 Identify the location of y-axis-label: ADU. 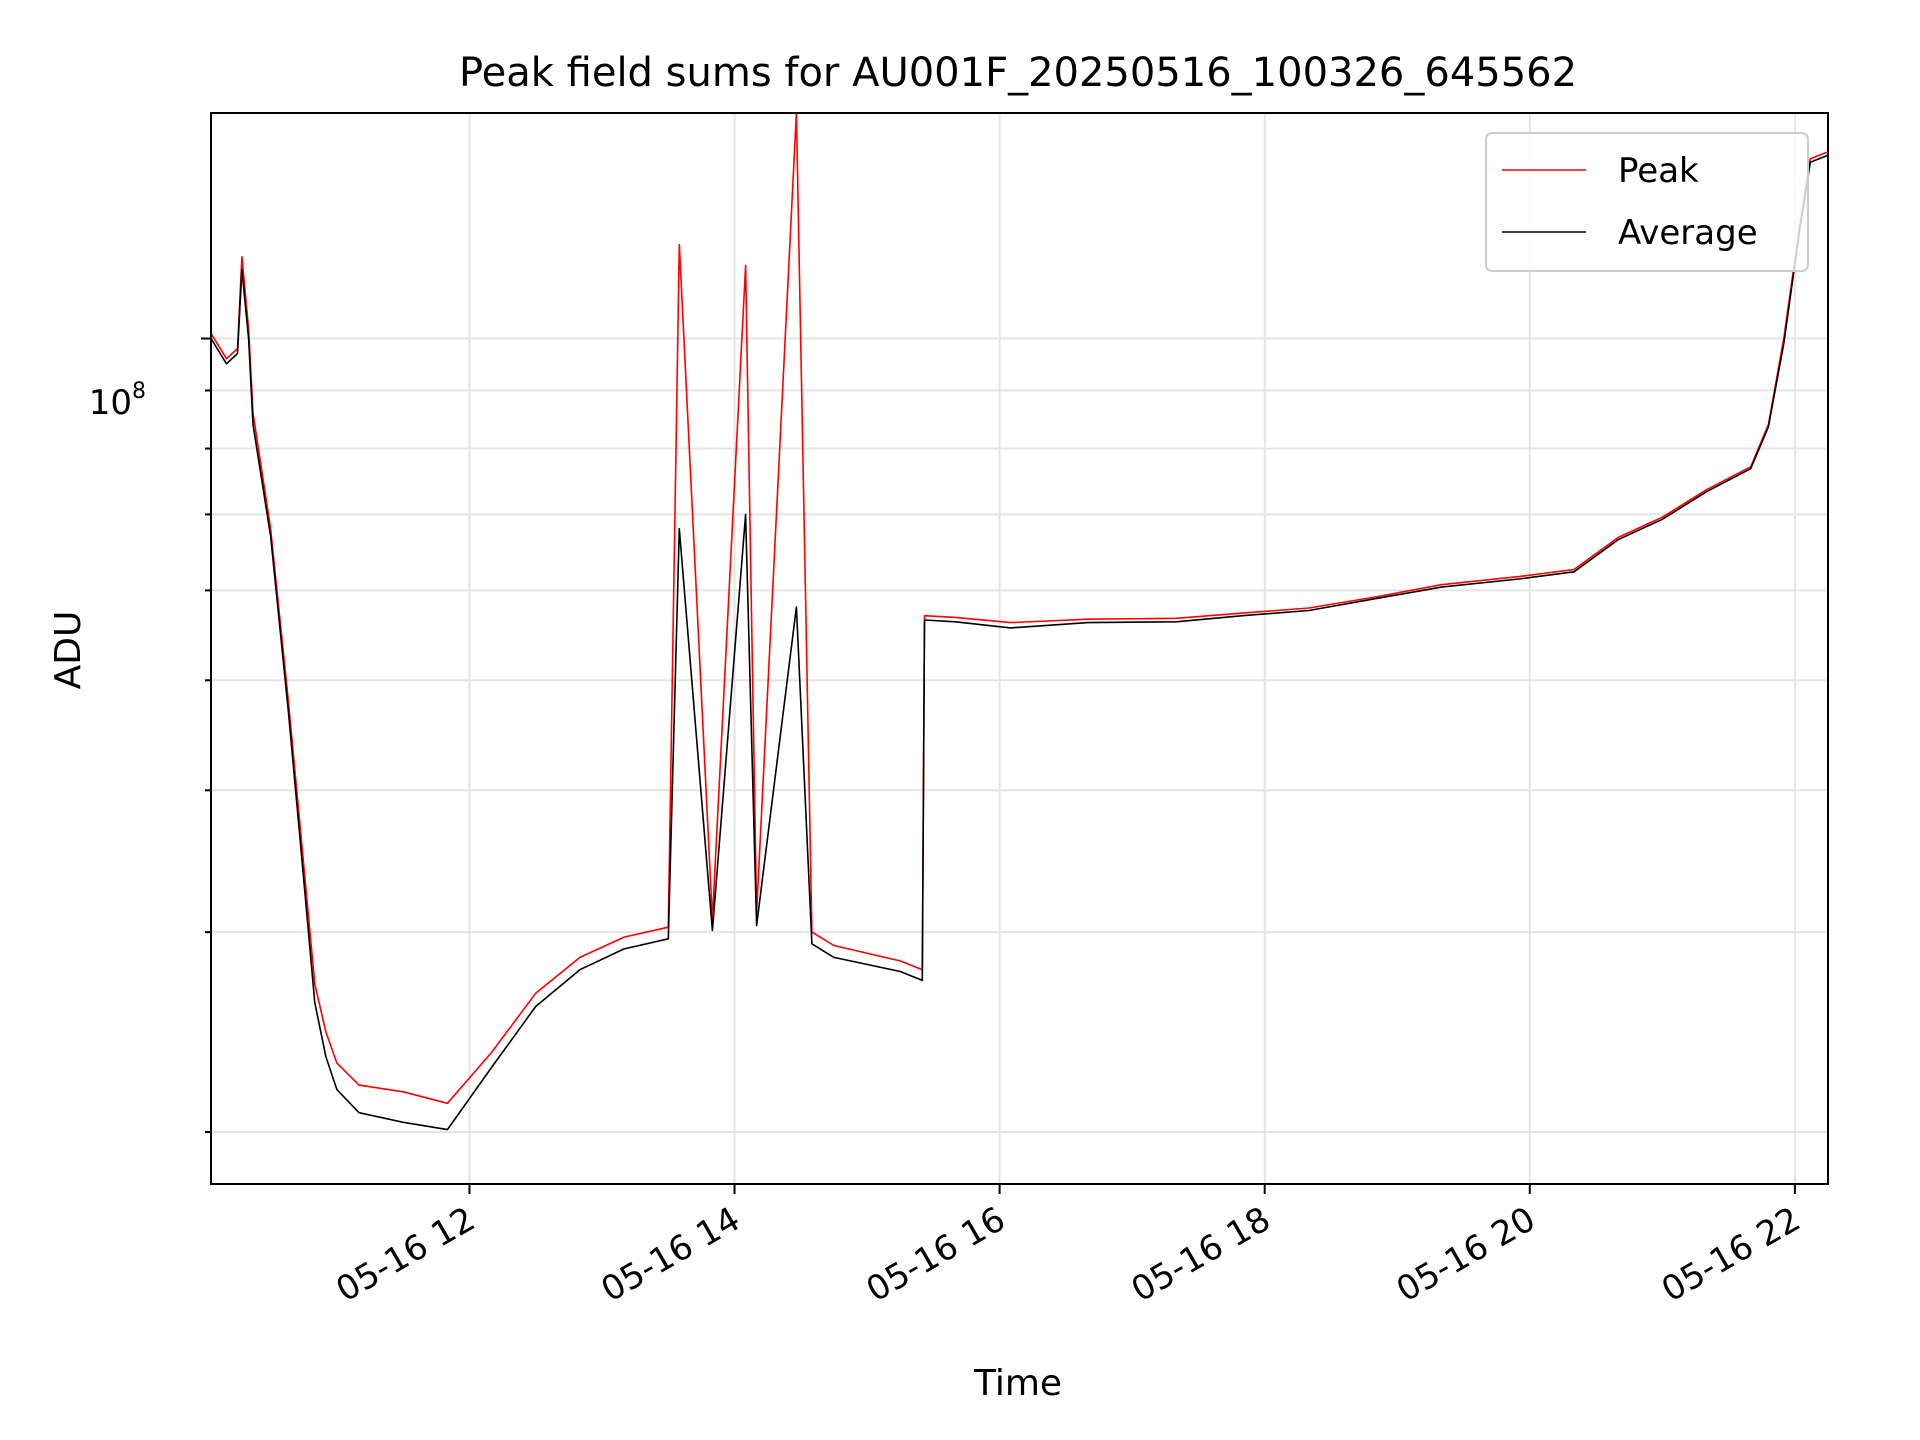
(68, 650).